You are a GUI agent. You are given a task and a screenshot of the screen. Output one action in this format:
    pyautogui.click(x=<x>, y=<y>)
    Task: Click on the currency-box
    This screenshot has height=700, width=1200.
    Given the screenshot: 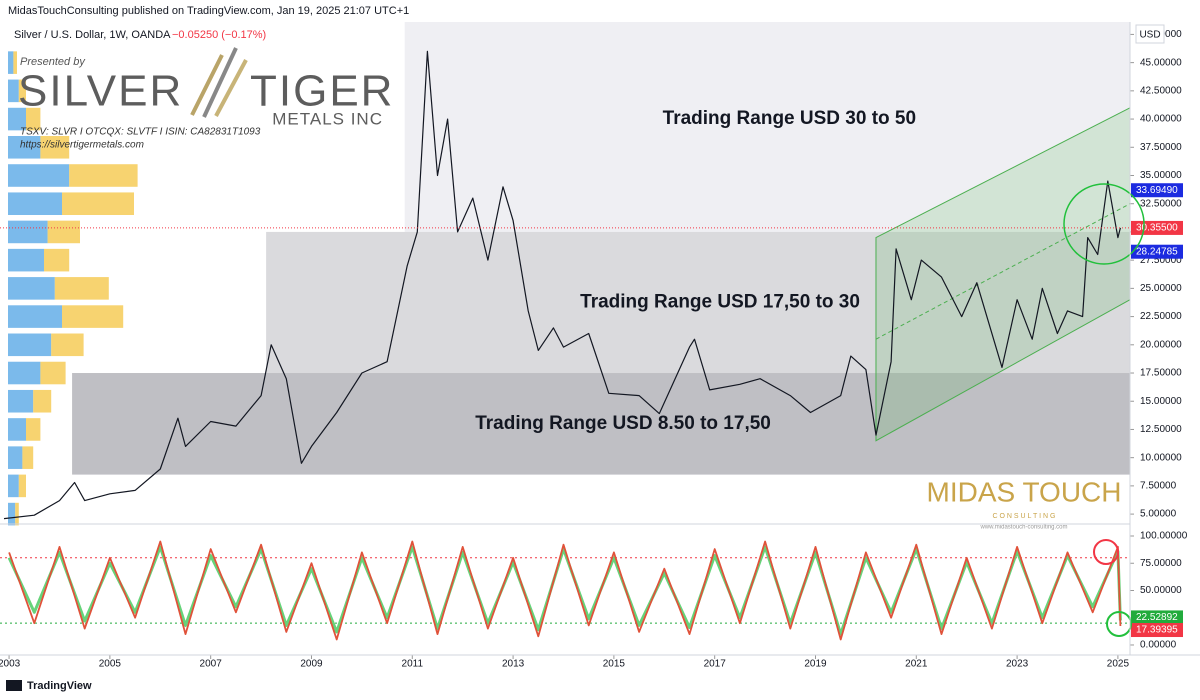 What is the action you would take?
    pyautogui.click(x=1150, y=34)
    